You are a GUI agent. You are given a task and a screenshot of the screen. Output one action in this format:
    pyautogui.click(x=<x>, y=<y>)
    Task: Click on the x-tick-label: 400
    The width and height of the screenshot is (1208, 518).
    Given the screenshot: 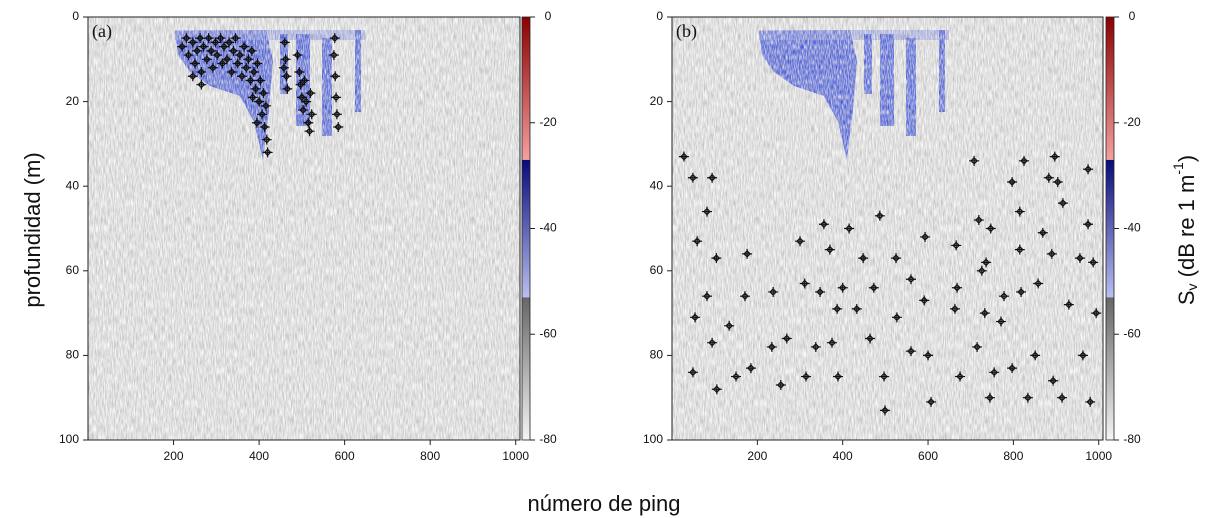 What is the action you would take?
    pyautogui.click(x=843, y=456)
    